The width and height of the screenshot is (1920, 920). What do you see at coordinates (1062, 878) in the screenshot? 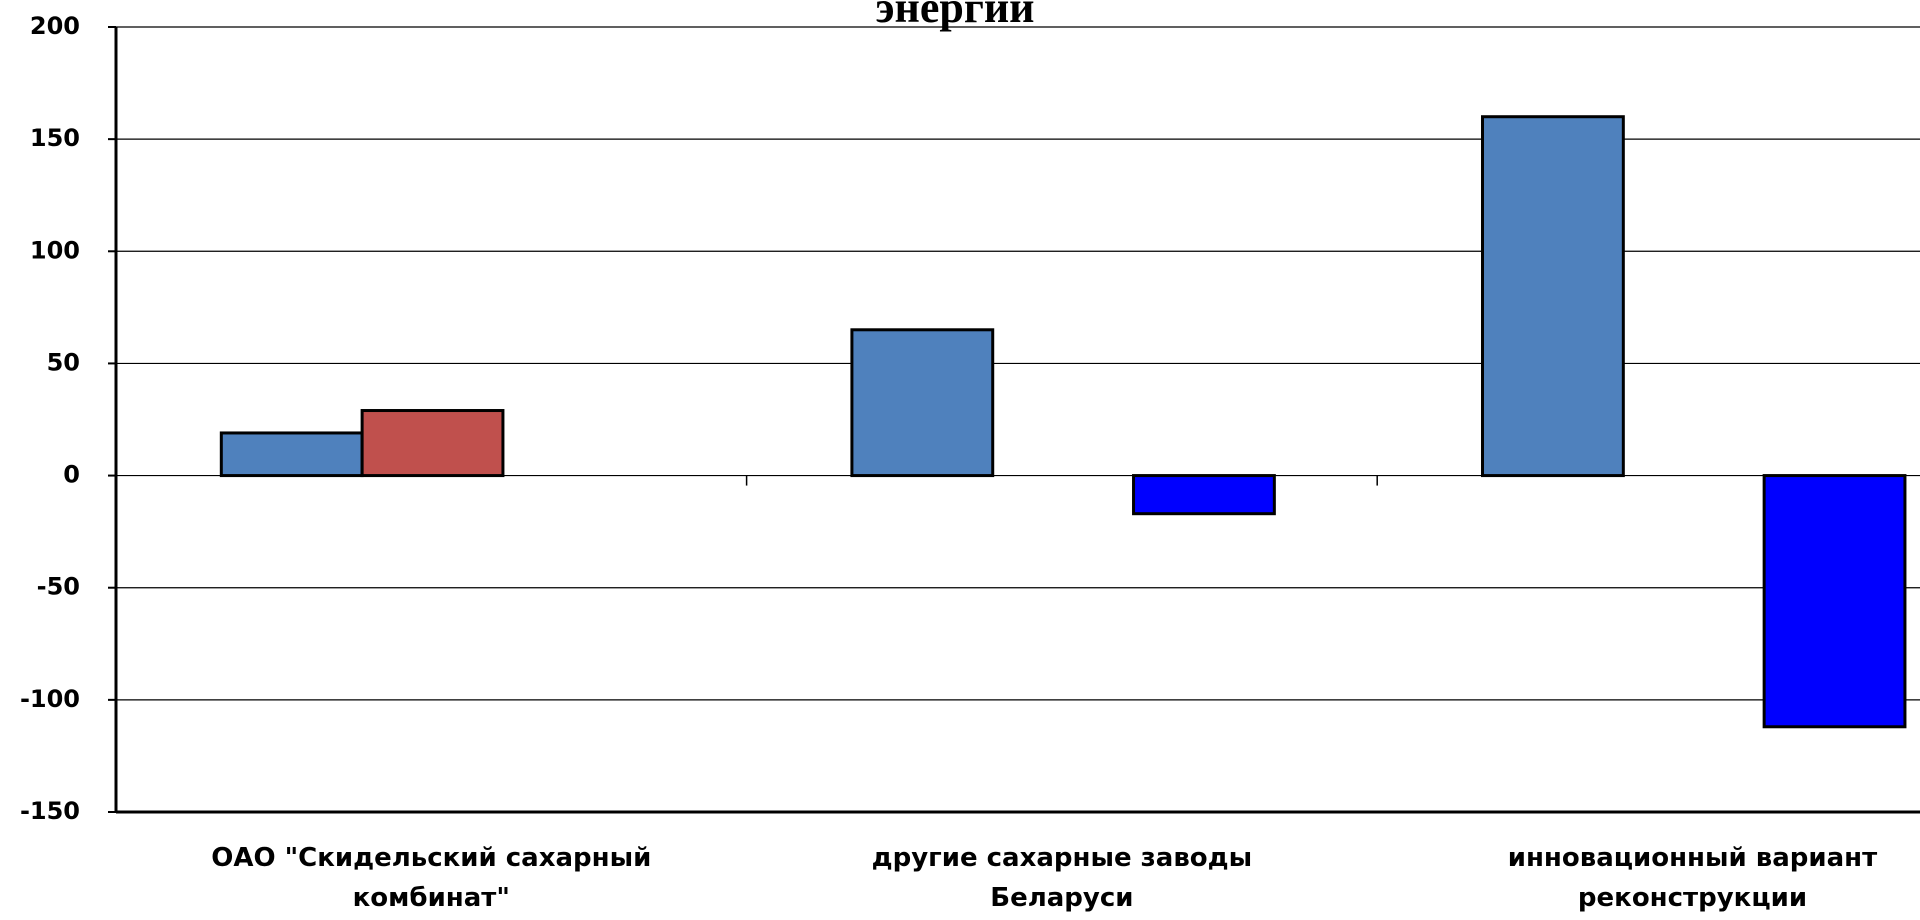
I see `x-tick-label: другие сахарные заводы Беларуси` at bounding box center [1062, 878].